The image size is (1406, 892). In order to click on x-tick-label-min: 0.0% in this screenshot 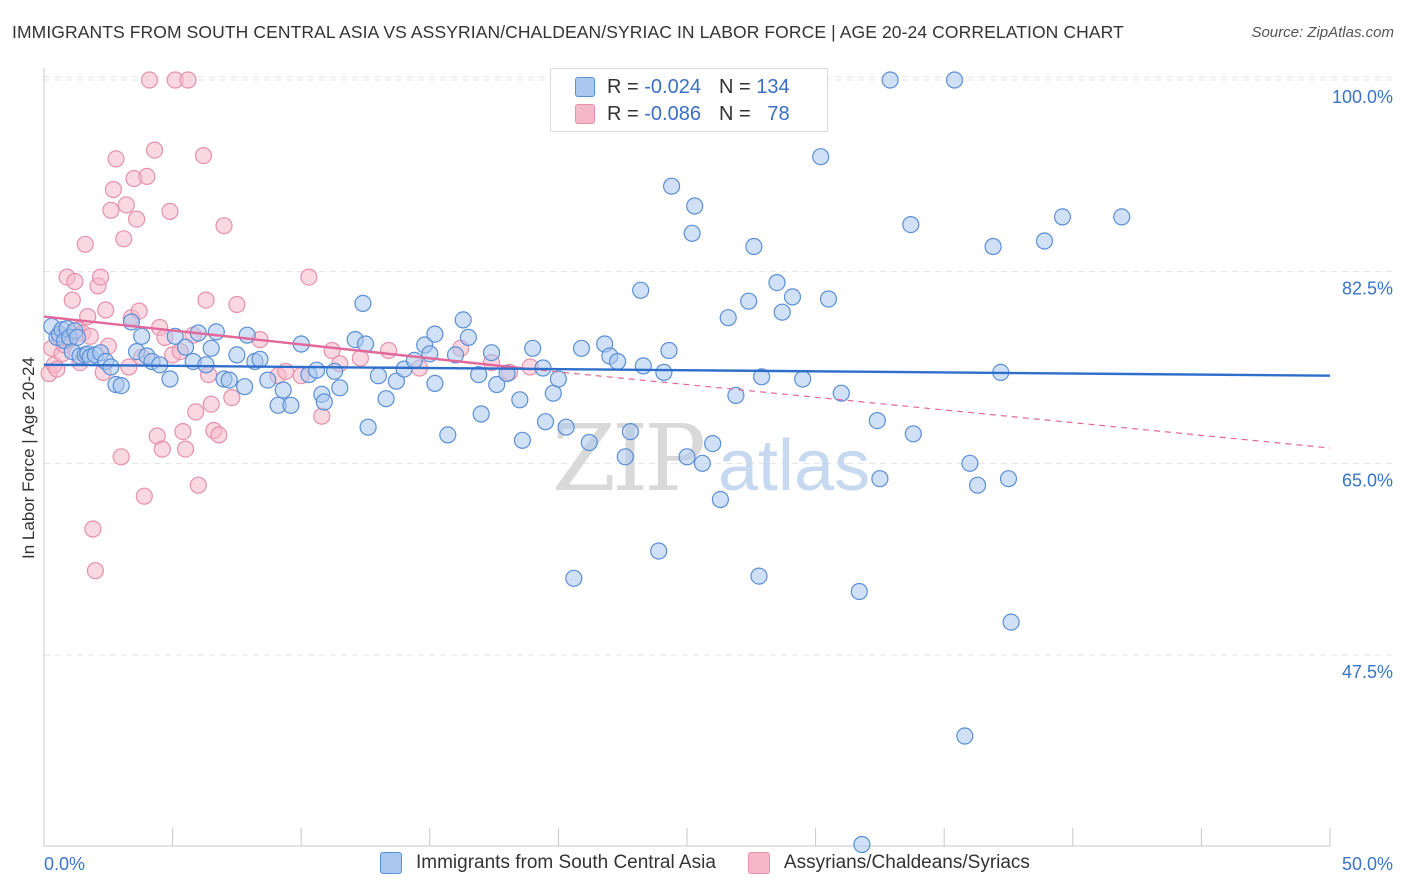, I will do `click(64, 864)`.